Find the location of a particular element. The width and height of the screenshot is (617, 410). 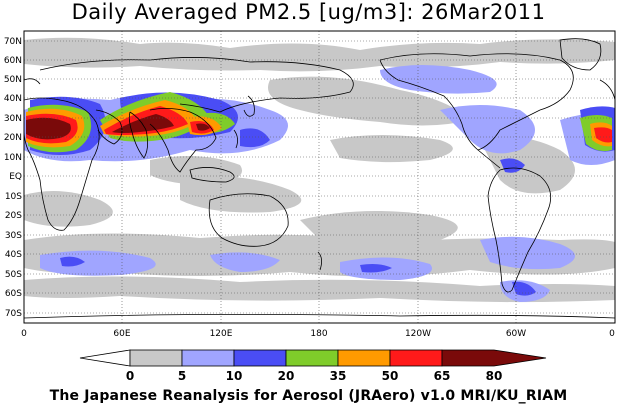

lat-label: 70S is located at coordinates (13, 314).